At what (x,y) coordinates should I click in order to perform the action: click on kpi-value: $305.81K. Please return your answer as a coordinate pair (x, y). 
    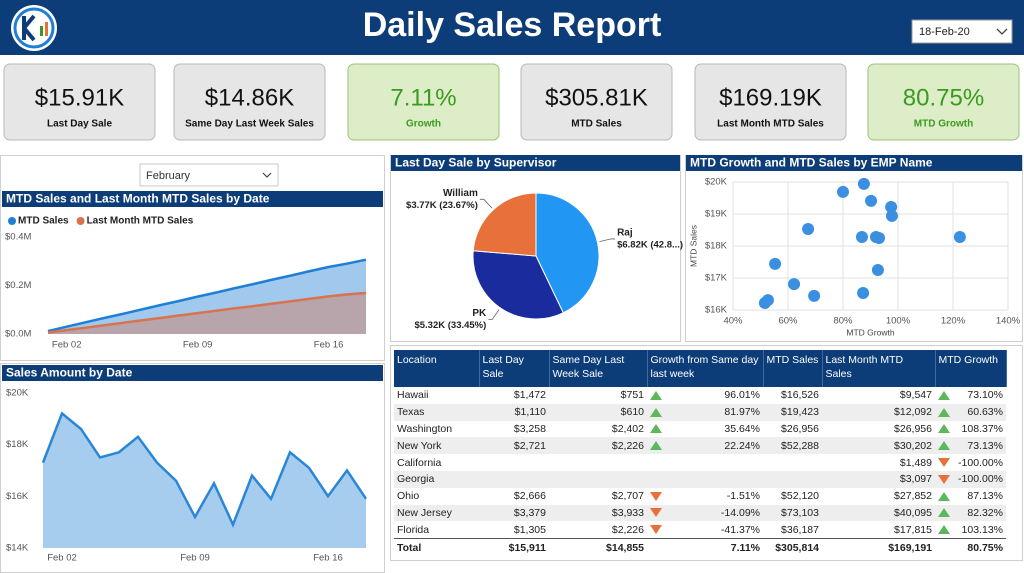
    Looking at the image, I should click on (596, 97).